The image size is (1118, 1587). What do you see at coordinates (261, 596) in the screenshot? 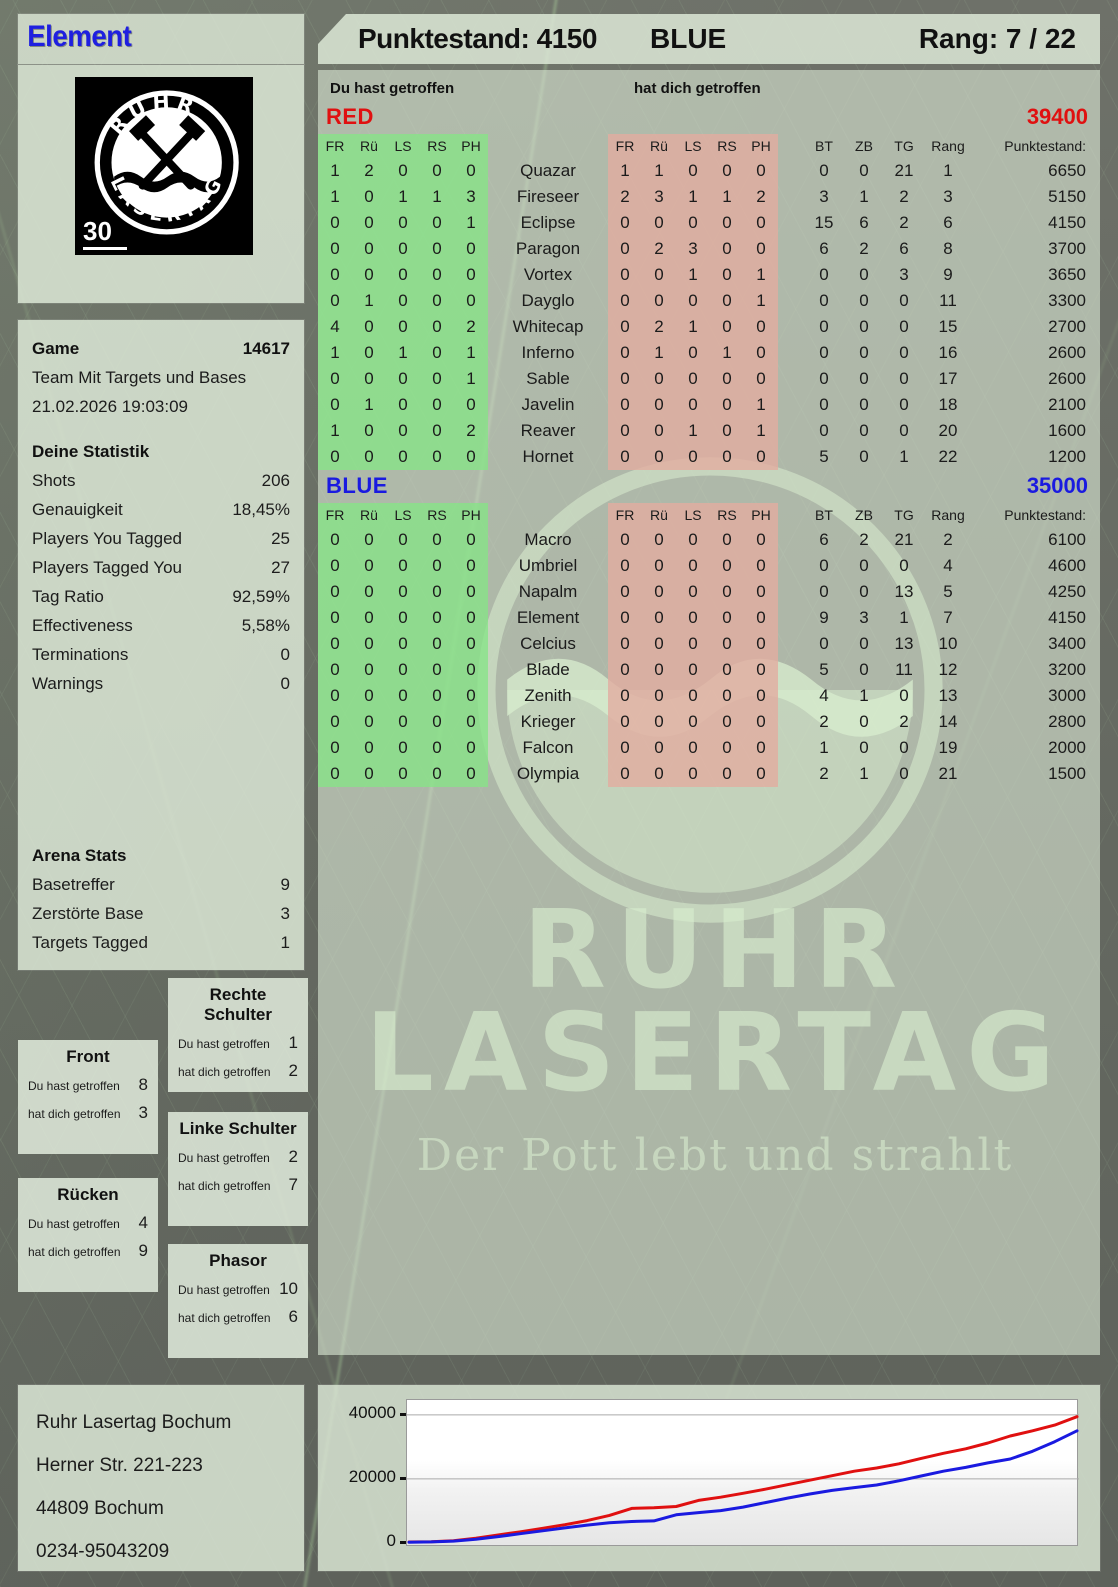
I see `stat-value: 92,59%` at bounding box center [261, 596].